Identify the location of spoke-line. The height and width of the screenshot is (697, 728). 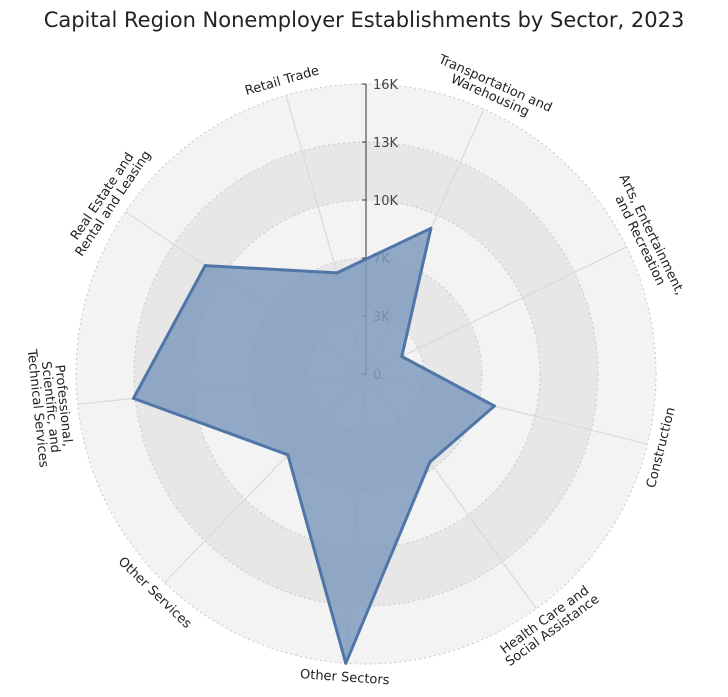
(496, 310).